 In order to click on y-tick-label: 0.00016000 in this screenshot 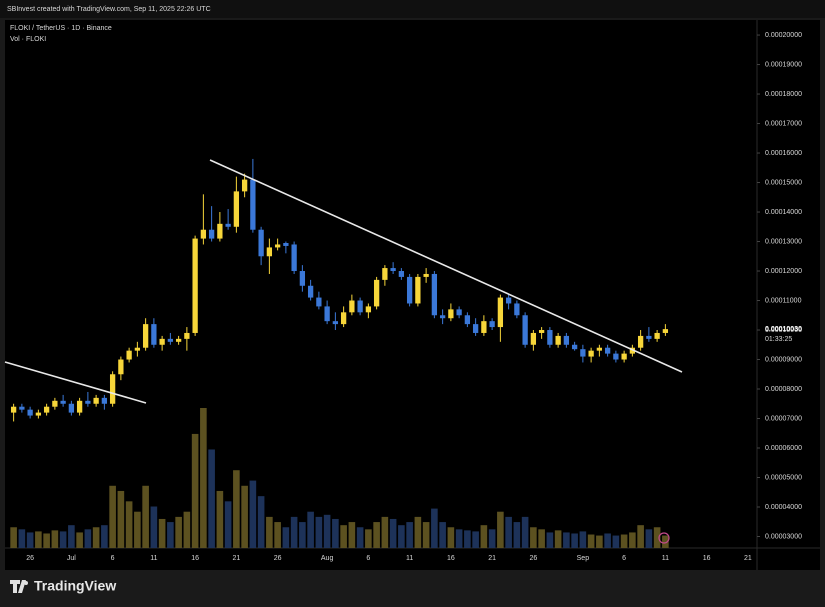, I will do `click(783, 153)`.